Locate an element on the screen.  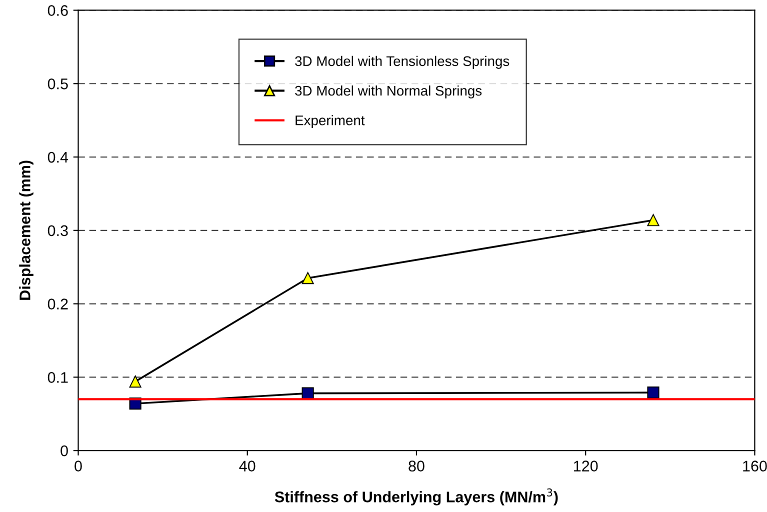
y-tick-label: 0.4 is located at coordinates (58, 157).